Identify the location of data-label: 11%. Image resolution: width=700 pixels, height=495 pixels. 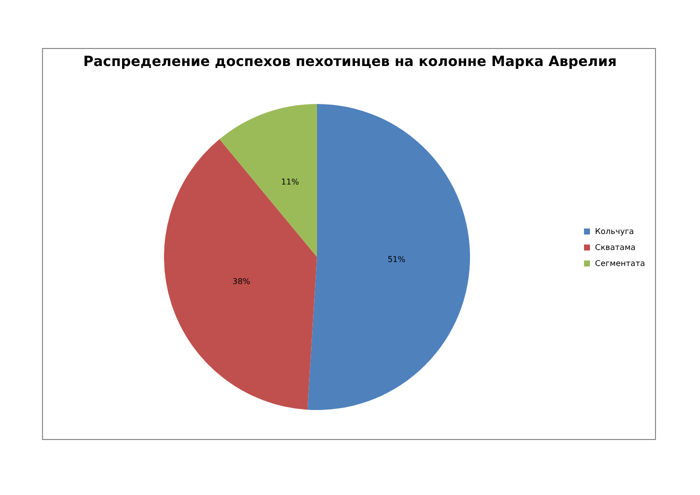
(290, 182).